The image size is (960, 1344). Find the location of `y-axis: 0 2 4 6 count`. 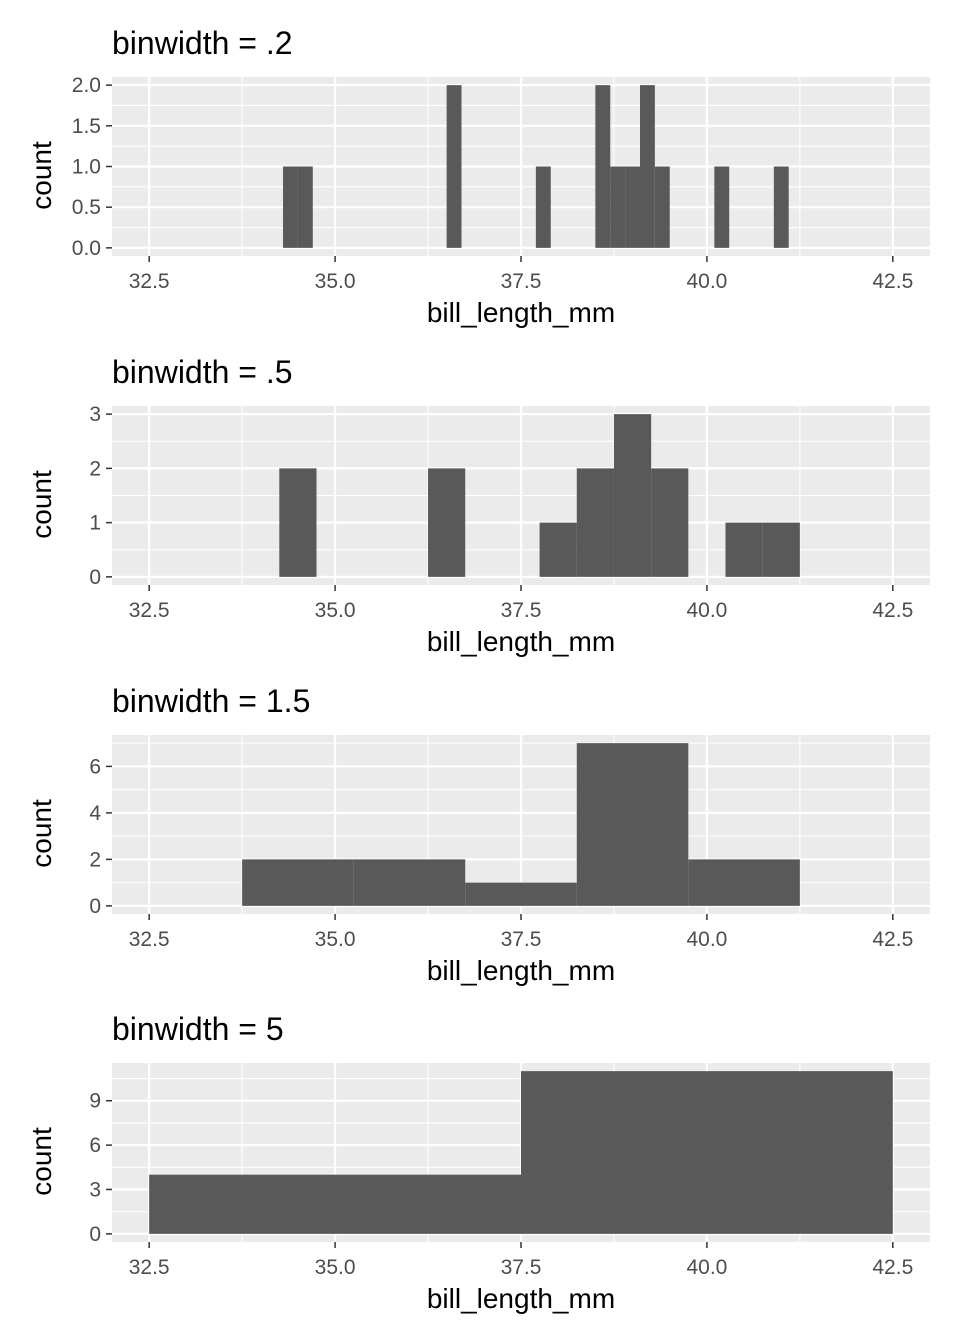

y-axis: 0 2 4 6 count is located at coordinates (69, 836).